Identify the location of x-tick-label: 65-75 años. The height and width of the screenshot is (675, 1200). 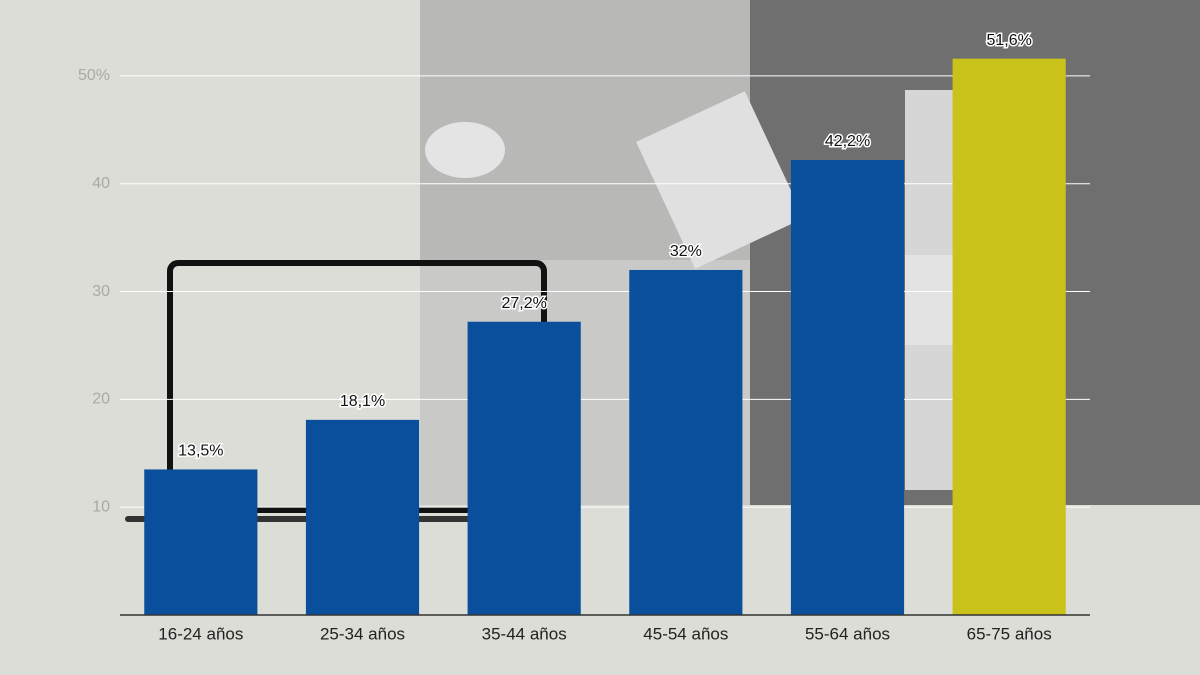
(1009, 633).